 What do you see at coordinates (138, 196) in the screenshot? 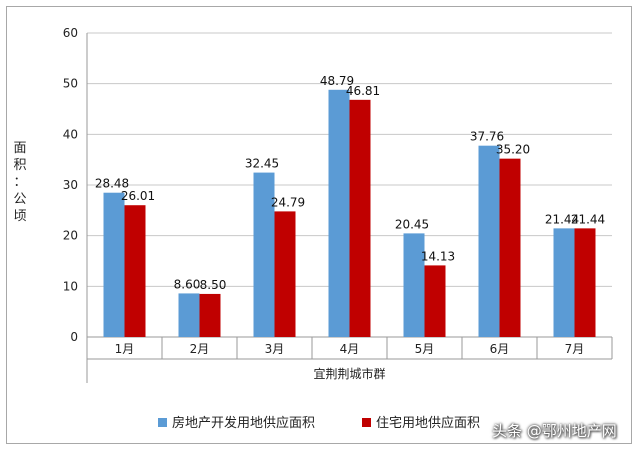
I see `data-label: 26.01` at bounding box center [138, 196].